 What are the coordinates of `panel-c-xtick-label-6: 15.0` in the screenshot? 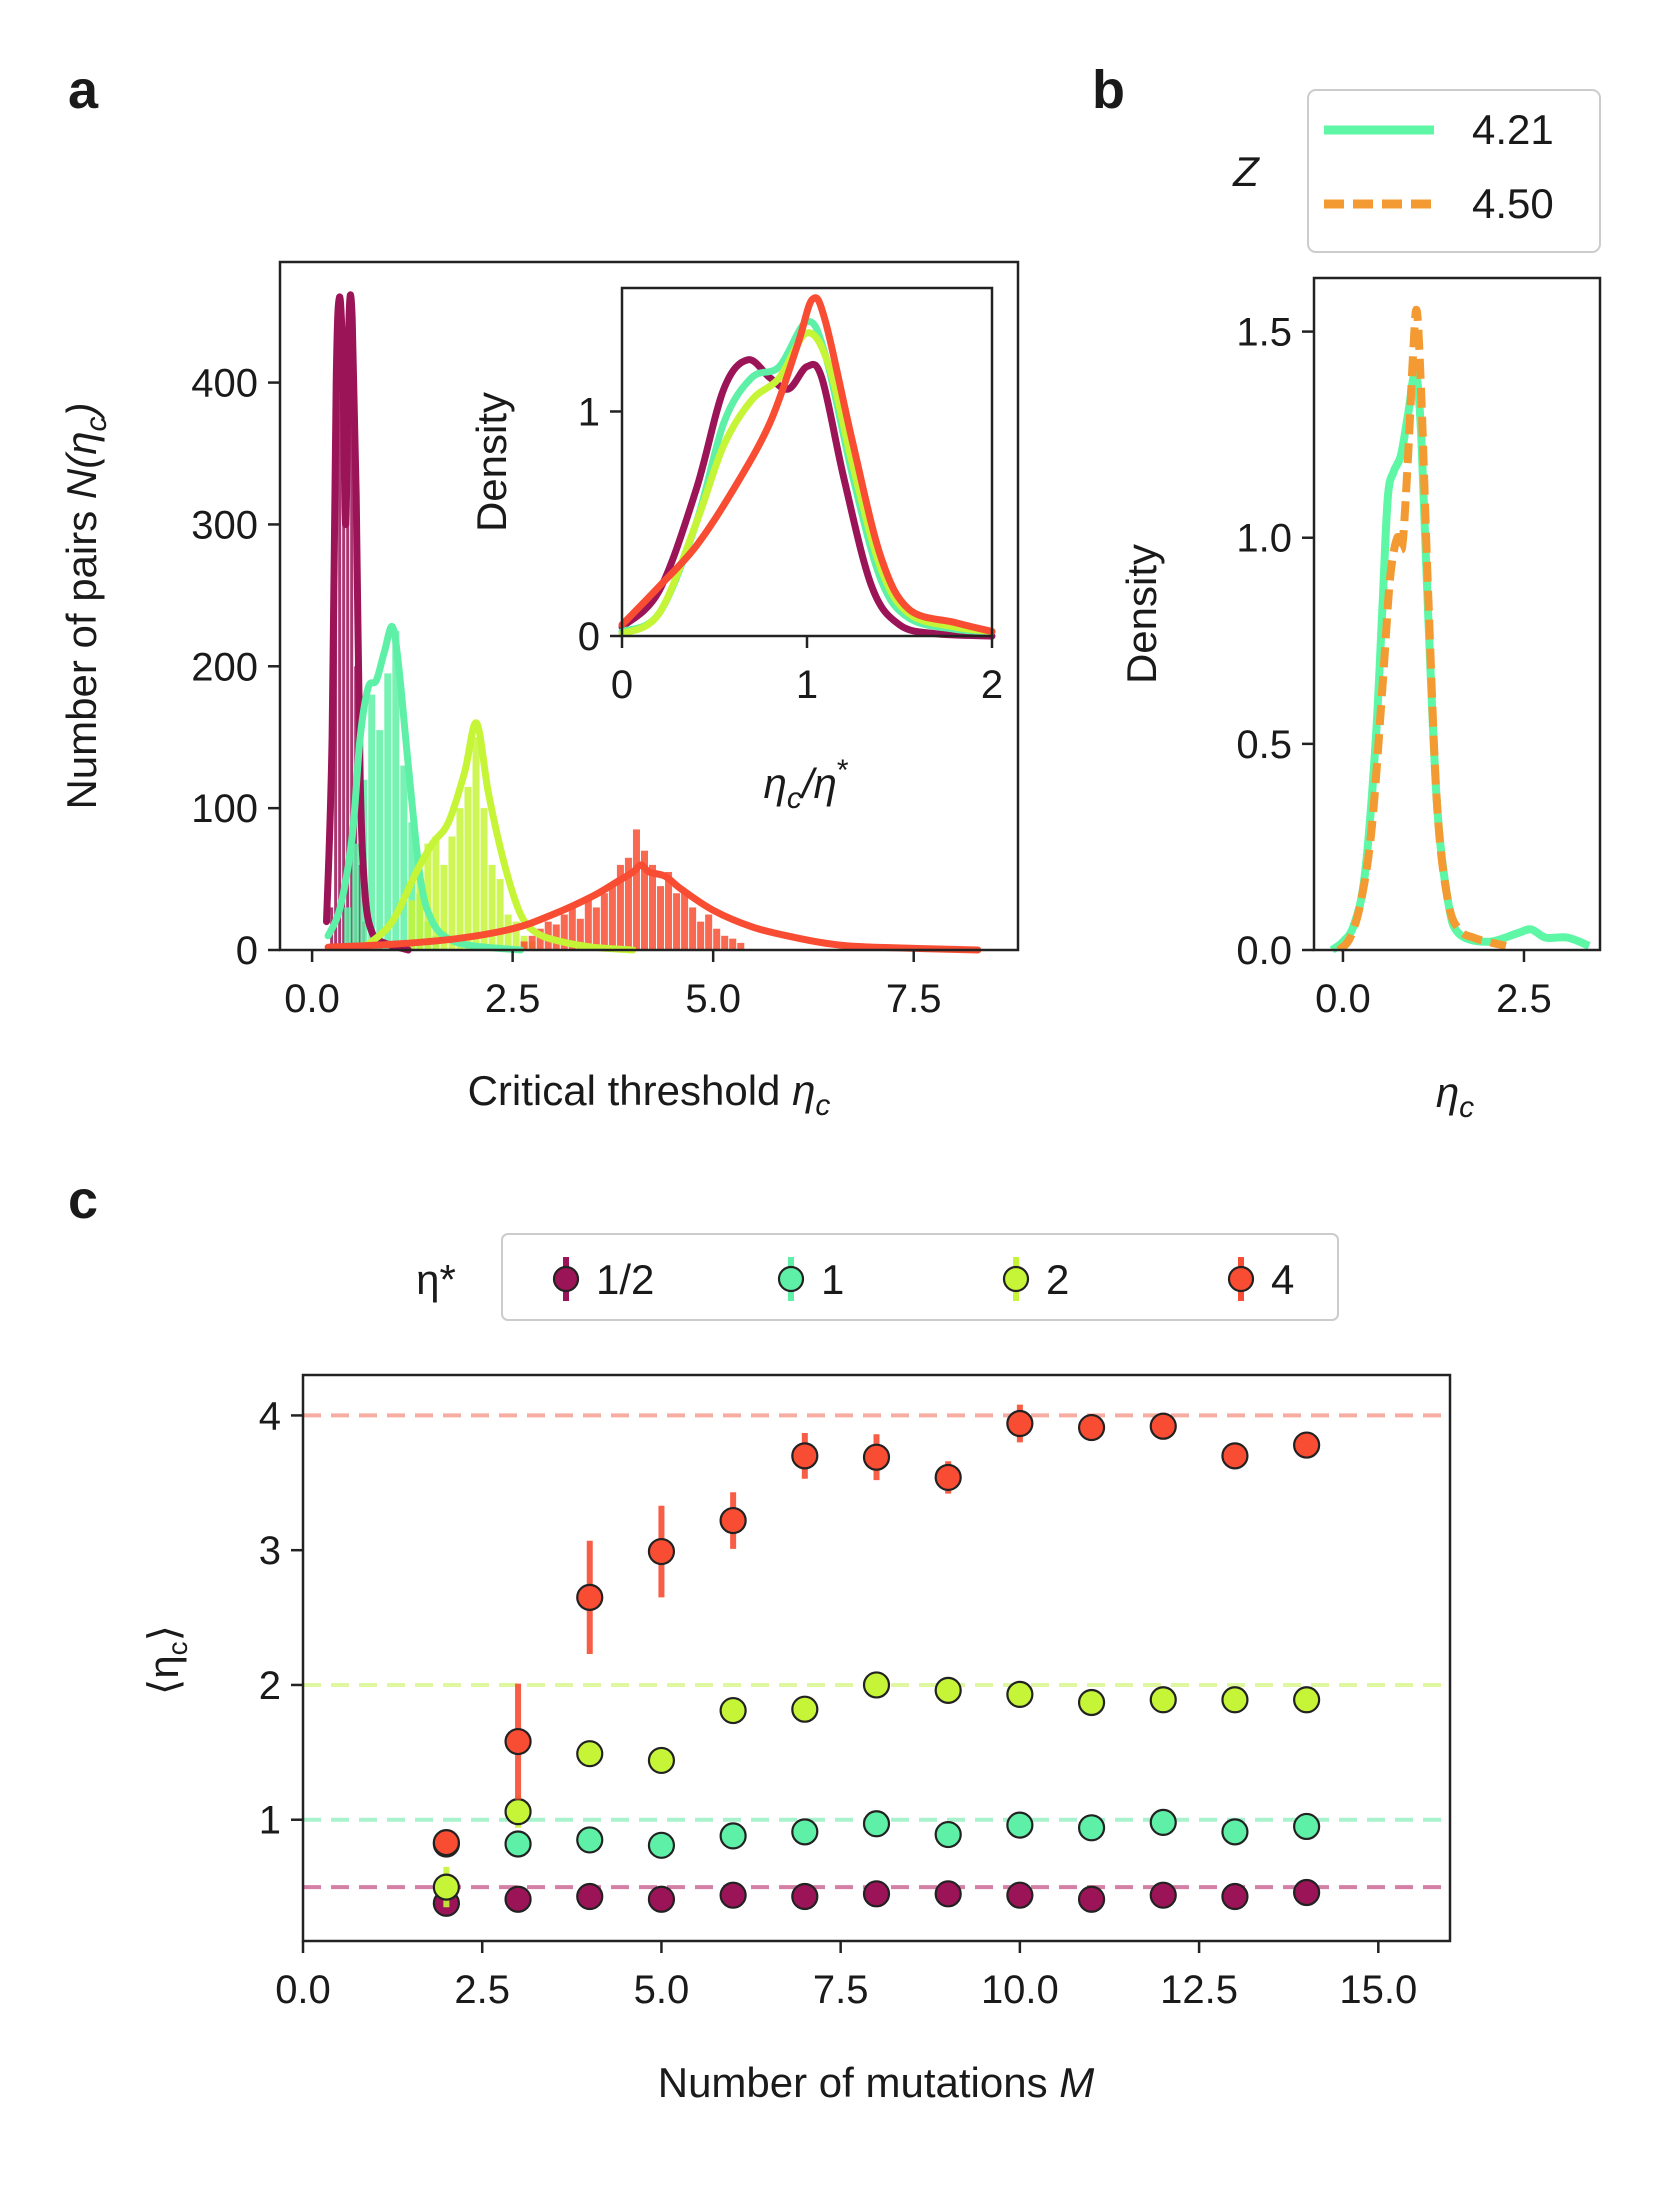 It's located at (1378, 1990).